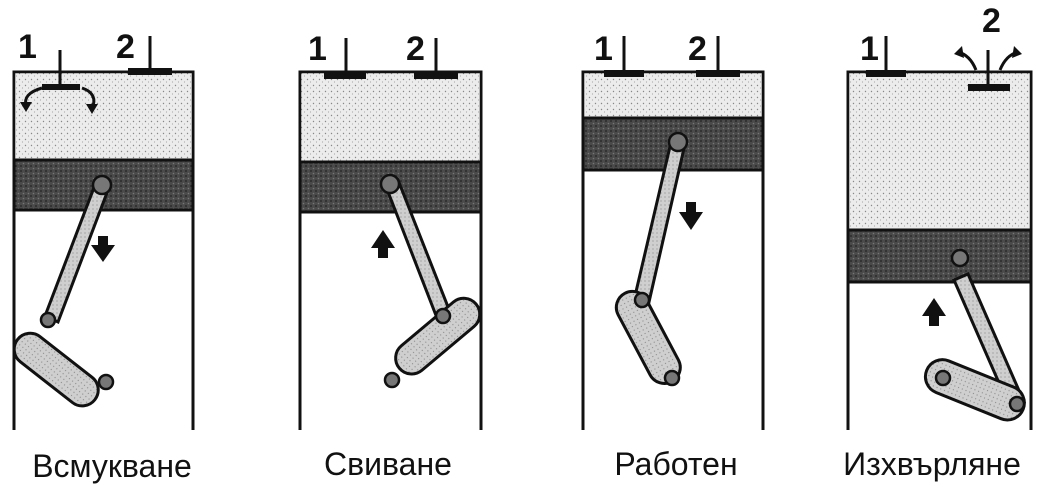  What do you see at coordinates (675, 464) in the screenshot?
I see `stroke-caption: Работен` at bounding box center [675, 464].